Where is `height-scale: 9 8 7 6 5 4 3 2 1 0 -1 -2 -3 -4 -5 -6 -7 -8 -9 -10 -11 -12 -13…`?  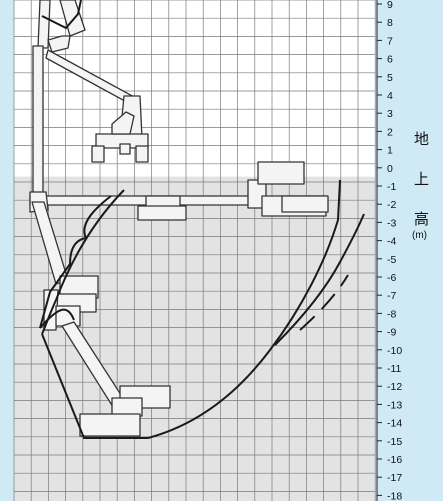
height-scale: 9 8 7 6 5 4 3 2 1 0 -1 -2 -3 -4 -5 -6 -7 -8 -9 -10 -11 -12 -13… is located at coordinates (389, 250).